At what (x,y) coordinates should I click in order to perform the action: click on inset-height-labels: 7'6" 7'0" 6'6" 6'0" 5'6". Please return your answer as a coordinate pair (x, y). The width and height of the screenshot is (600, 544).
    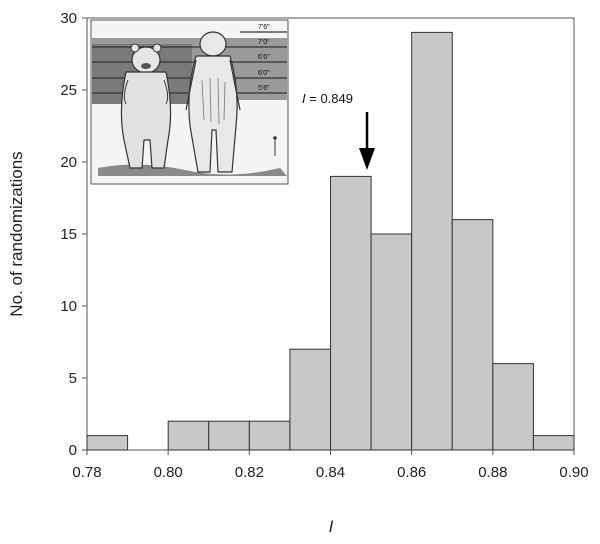
    Looking at the image, I should click on (264, 58).